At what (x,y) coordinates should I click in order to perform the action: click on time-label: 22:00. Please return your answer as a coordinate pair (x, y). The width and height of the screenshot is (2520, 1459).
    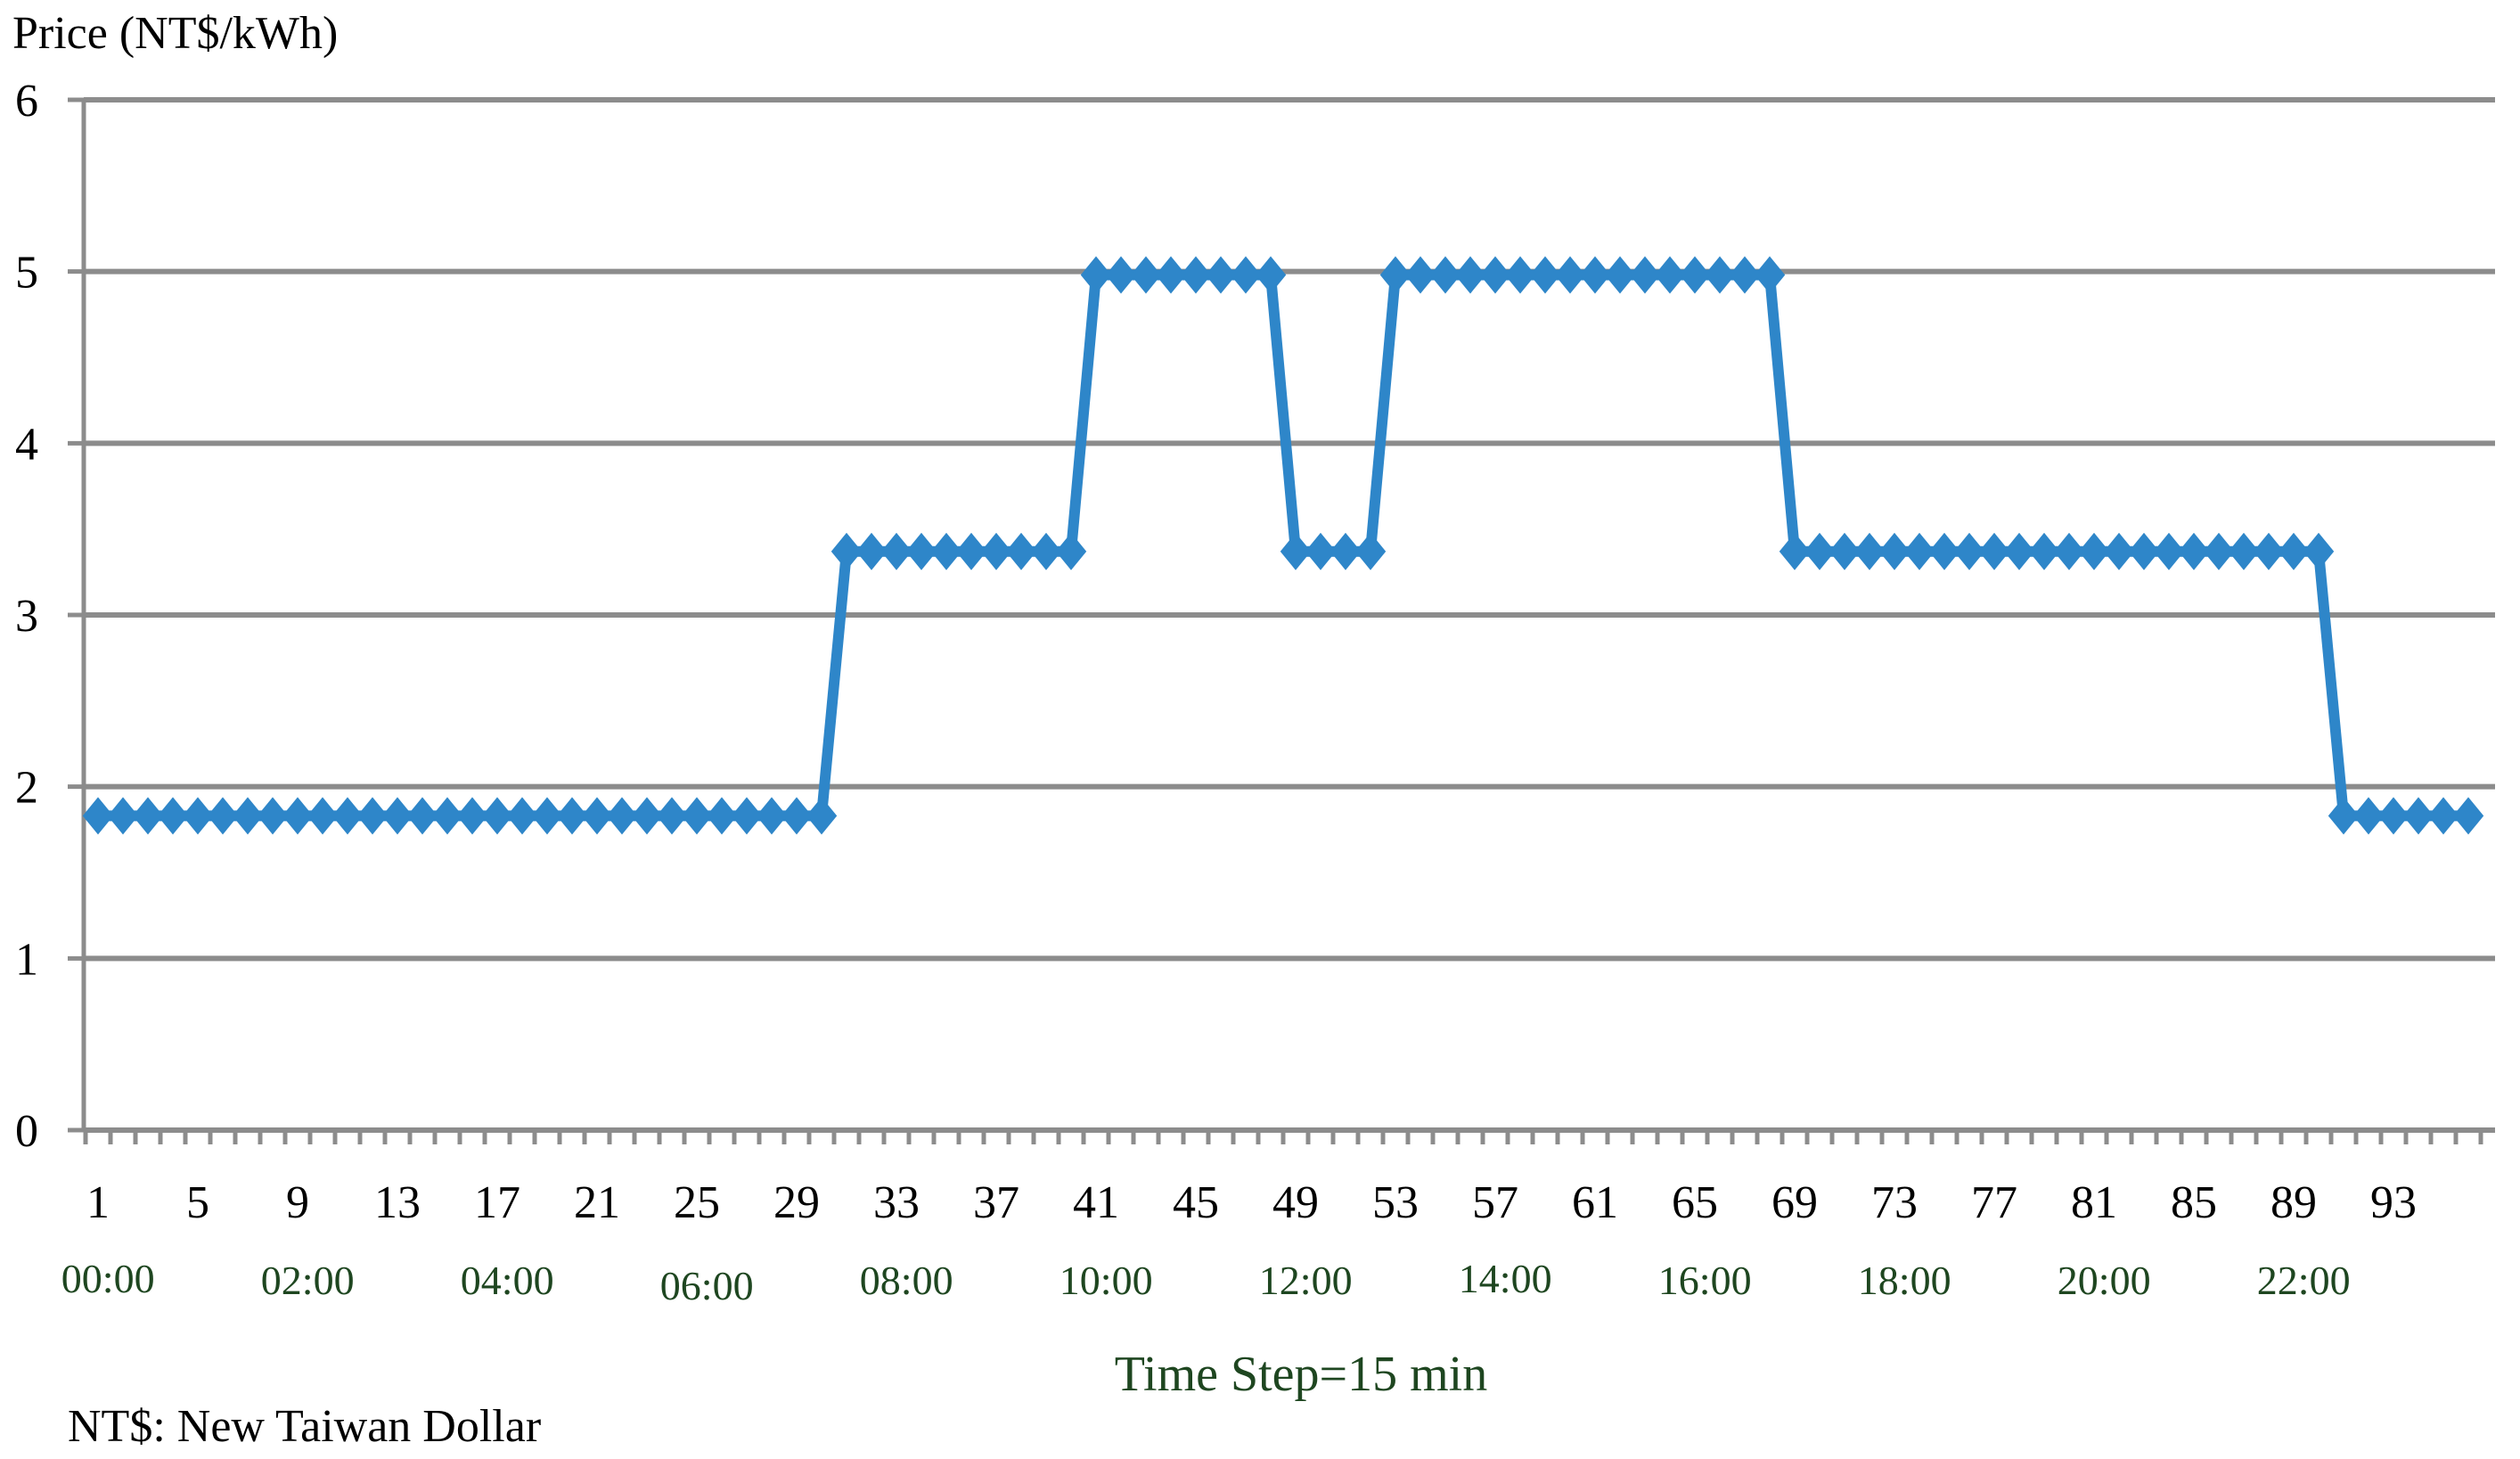
    Looking at the image, I should click on (2304, 1281).